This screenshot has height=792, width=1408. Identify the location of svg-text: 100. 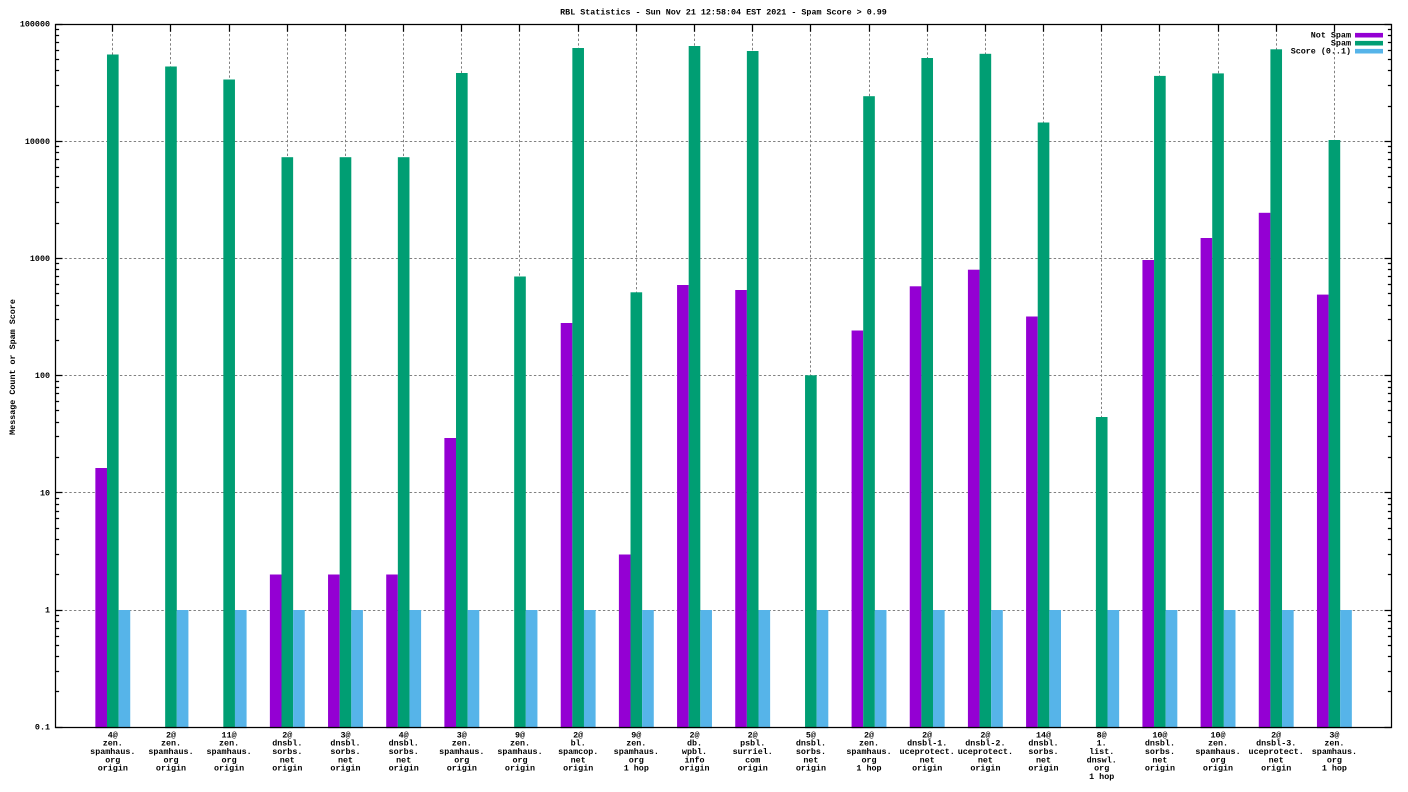
(42, 376).